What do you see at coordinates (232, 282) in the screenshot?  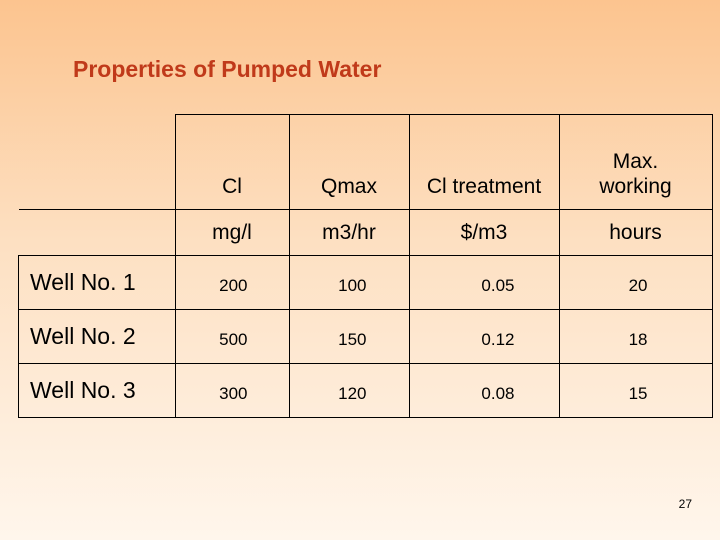 I see `value-cl: 200` at bounding box center [232, 282].